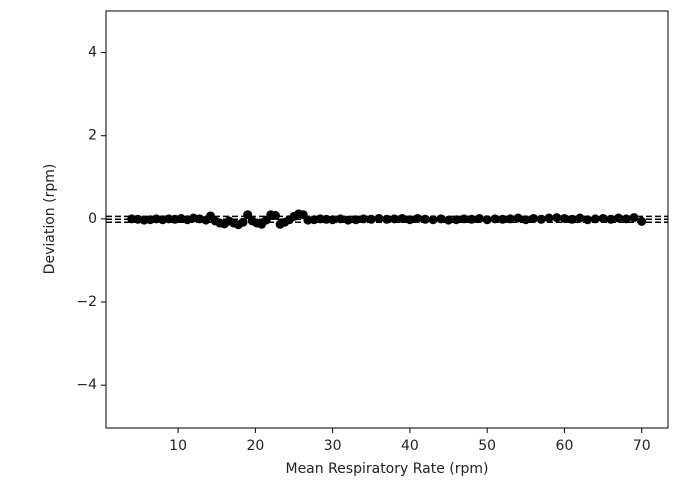  Describe the element at coordinates (50, 219) in the screenshot. I see `y-axis-label: Deviation (rpm)` at that location.